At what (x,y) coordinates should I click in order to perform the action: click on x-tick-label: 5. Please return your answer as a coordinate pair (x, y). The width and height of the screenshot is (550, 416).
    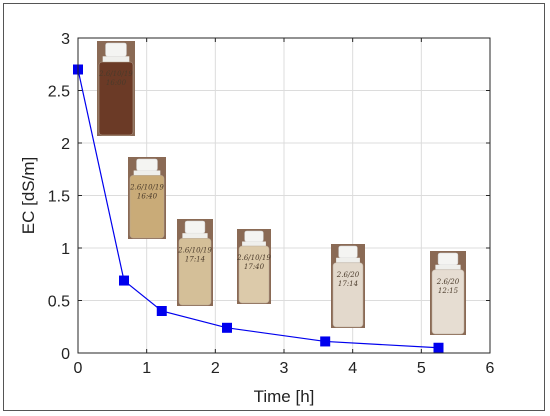
    Looking at the image, I should click on (421, 368).